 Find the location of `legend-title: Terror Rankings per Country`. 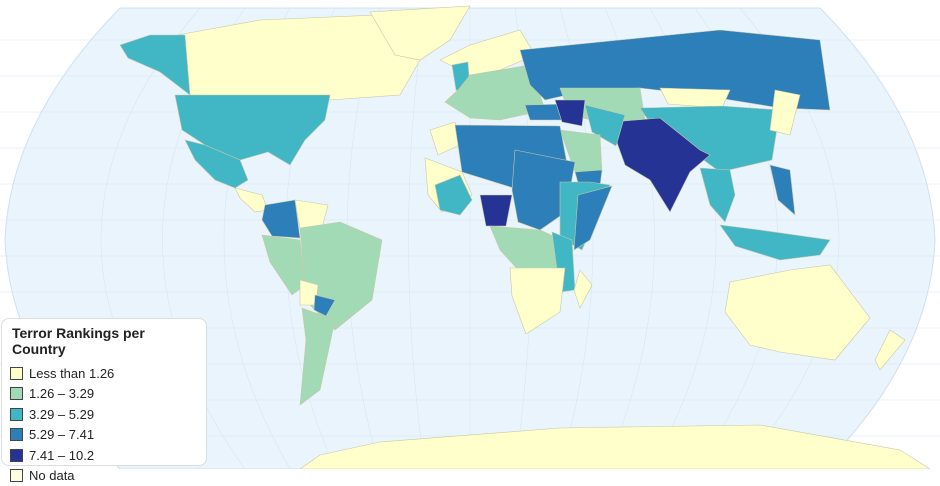

legend-title: Terror Rankings per Country is located at coordinates (105, 341).